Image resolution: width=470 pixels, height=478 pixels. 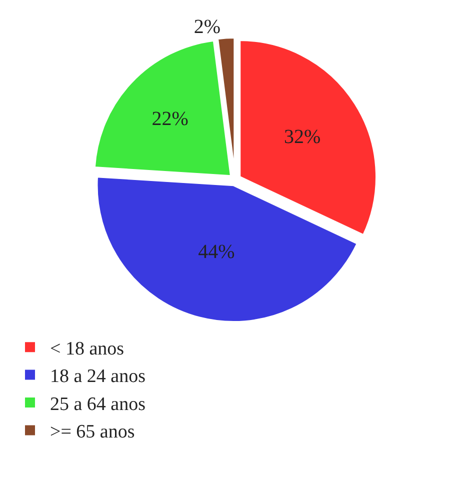 I want to click on data-label: 2%, so click(x=207, y=27).